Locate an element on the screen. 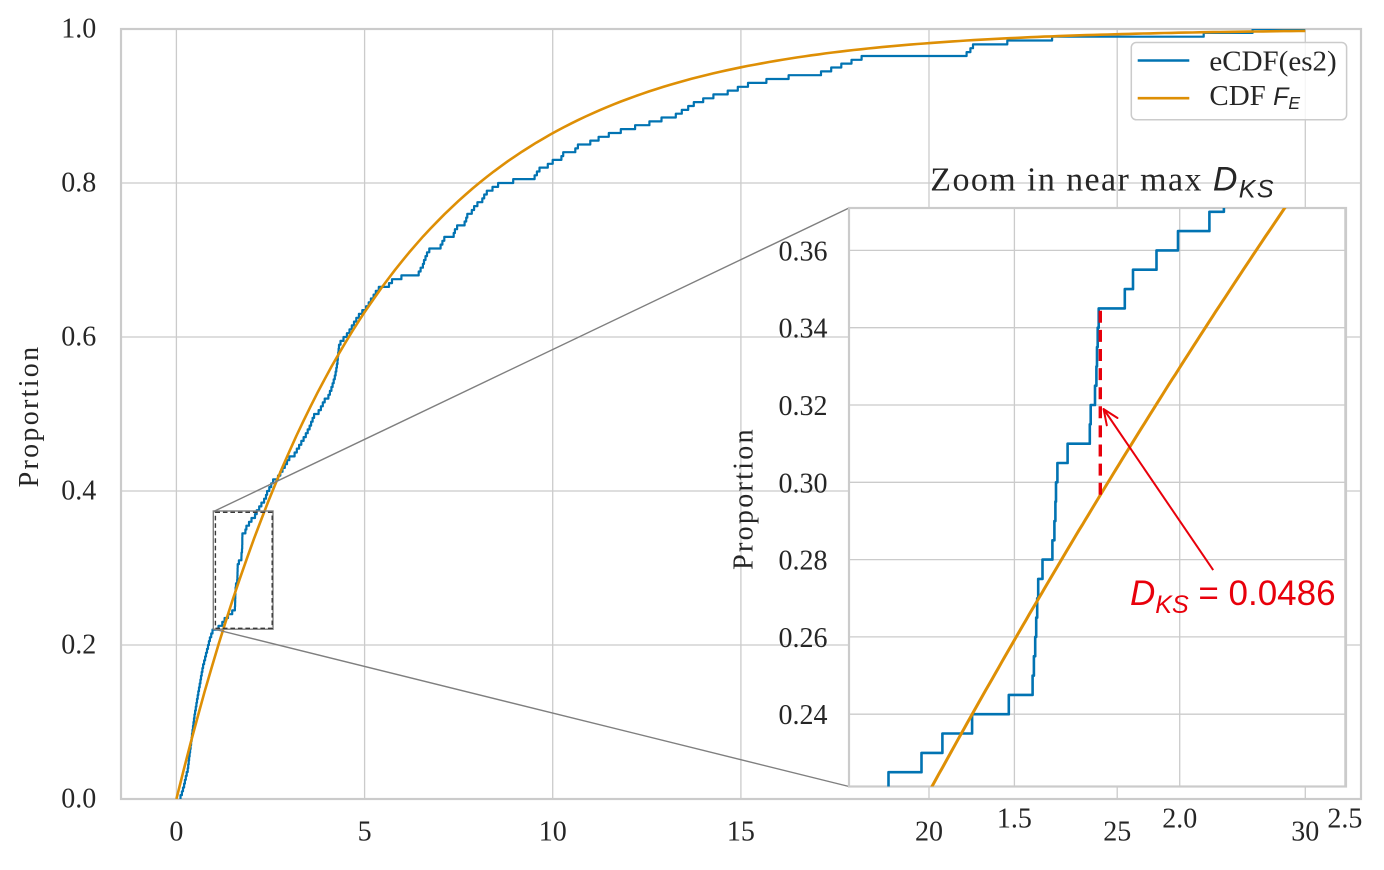  svg-text: 0.4 is located at coordinates (78, 491).